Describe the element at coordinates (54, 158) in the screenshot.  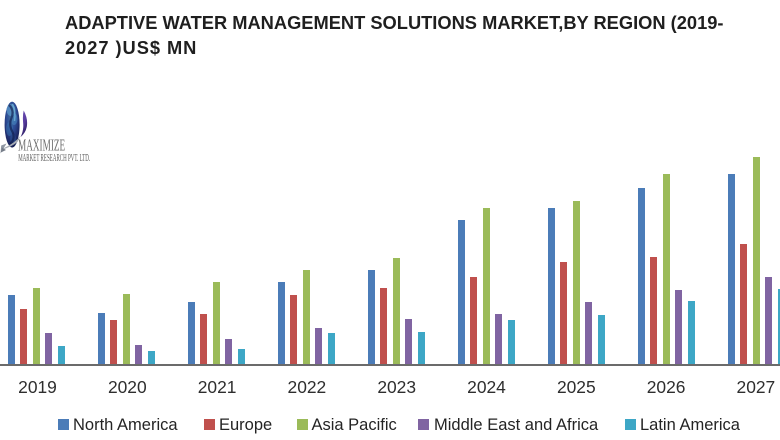
I see `svg-text: MARKET RESEARCH PVT. LTD.` at that location.